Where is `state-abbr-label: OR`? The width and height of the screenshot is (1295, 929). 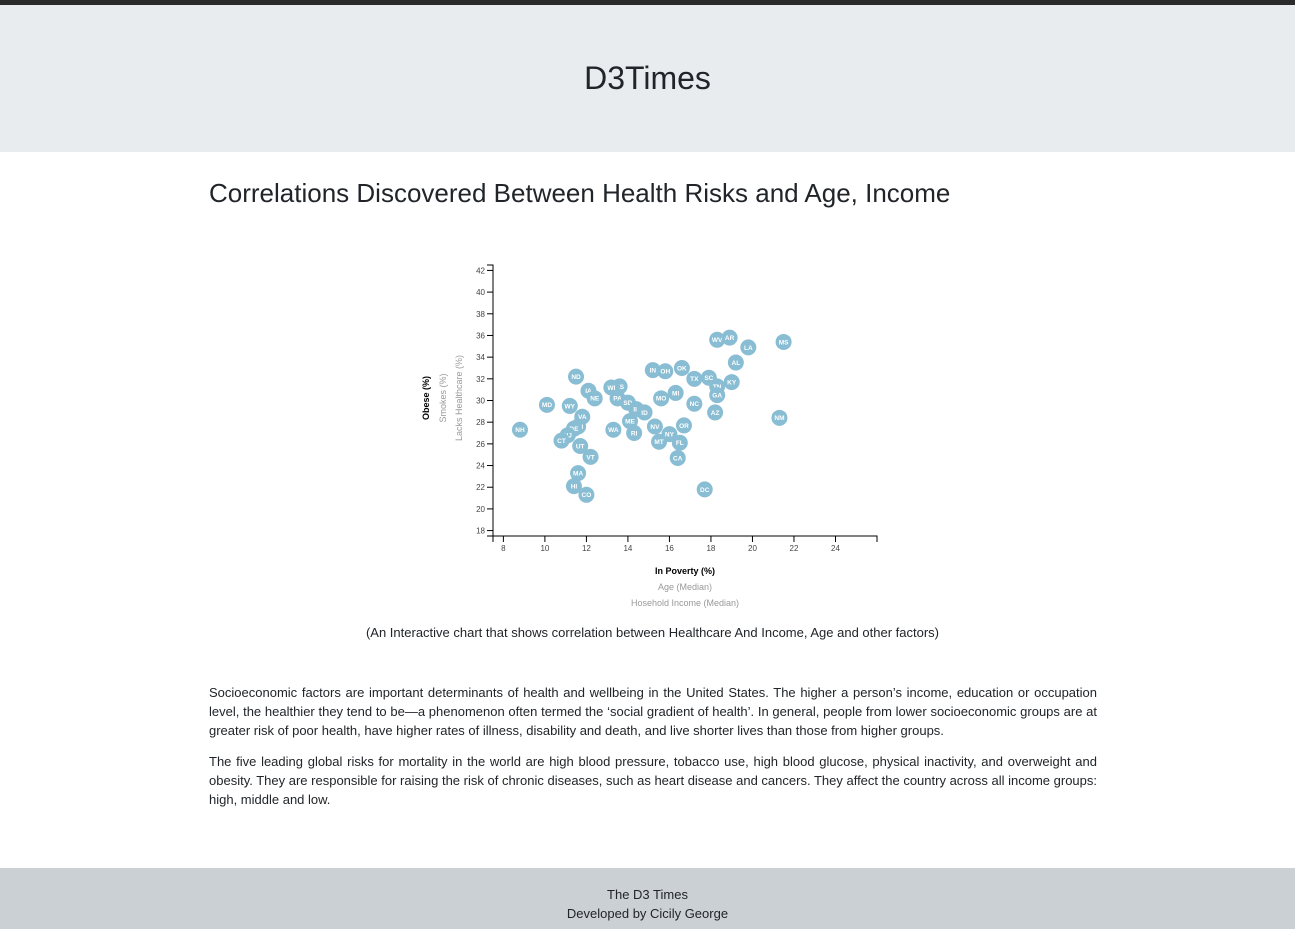
state-abbr-label: OR is located at coordinates (684, 426).